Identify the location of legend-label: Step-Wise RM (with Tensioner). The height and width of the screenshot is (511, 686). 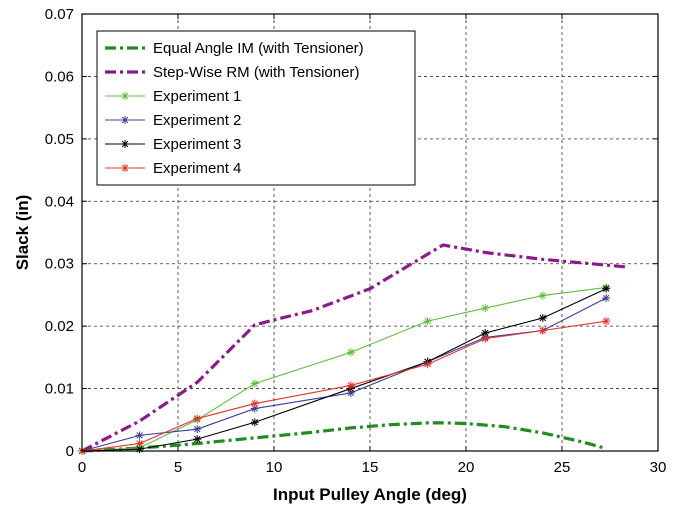
(256, 72).